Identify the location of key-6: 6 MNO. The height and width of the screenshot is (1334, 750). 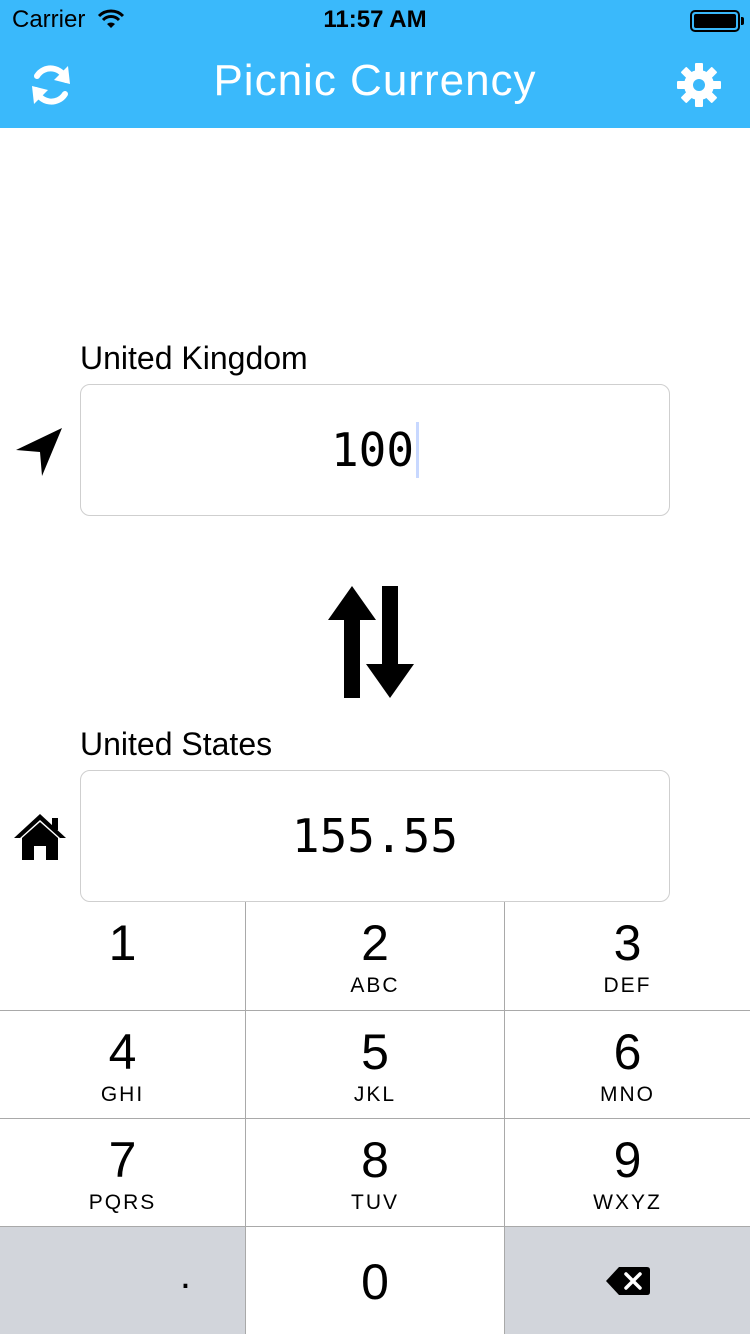
(627, 1064).